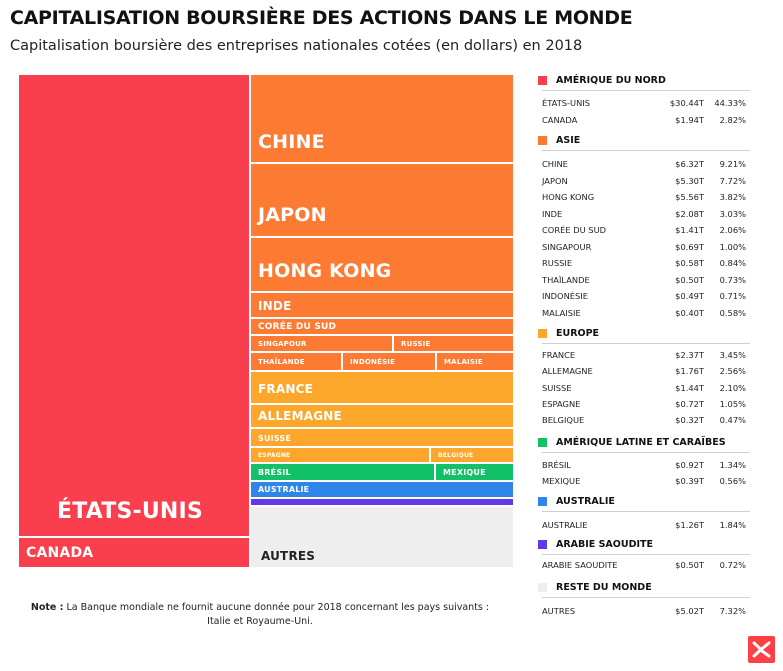 This screenshot has width=783, height=671. What do you see at coordinates (646, 406) in the screenshot?
I see `table-row: ESPAGNE $0.72T 1.05%` at bounding box center [646, 406].